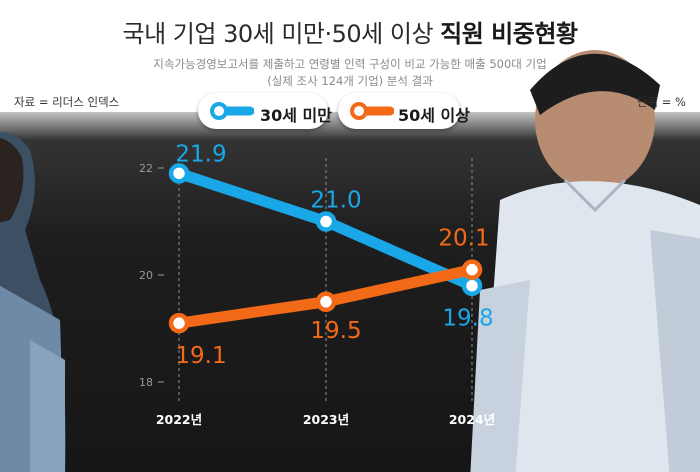  I want to click on data-label: 20.1, so click(463, 239).